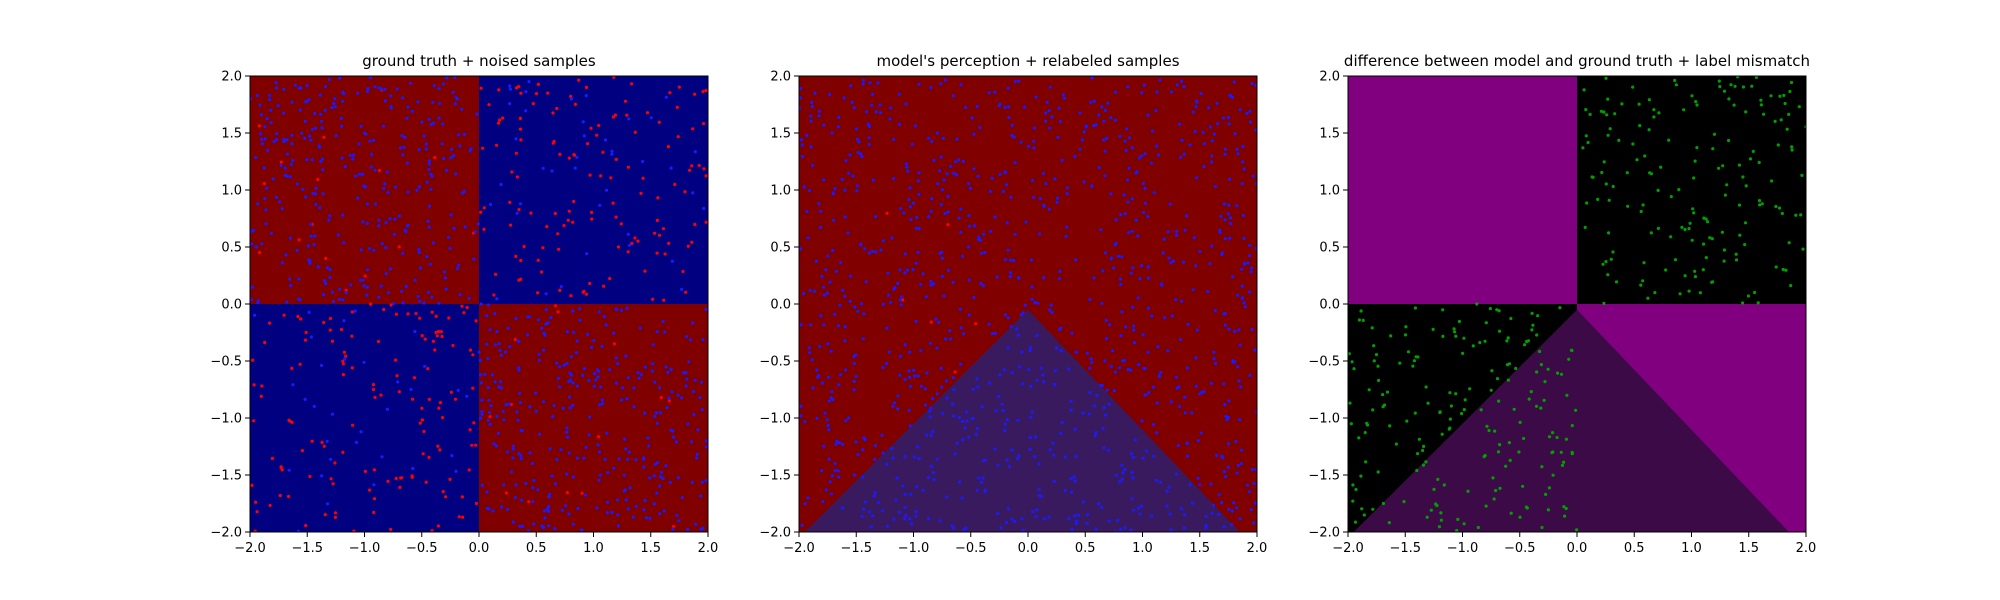 The width and height of the screenshot is (2000, 600). What do you see at coordinates (250, 548) in the screenshot?
I see `x-tick-label: −2.0` at bounding box center [250, 548].